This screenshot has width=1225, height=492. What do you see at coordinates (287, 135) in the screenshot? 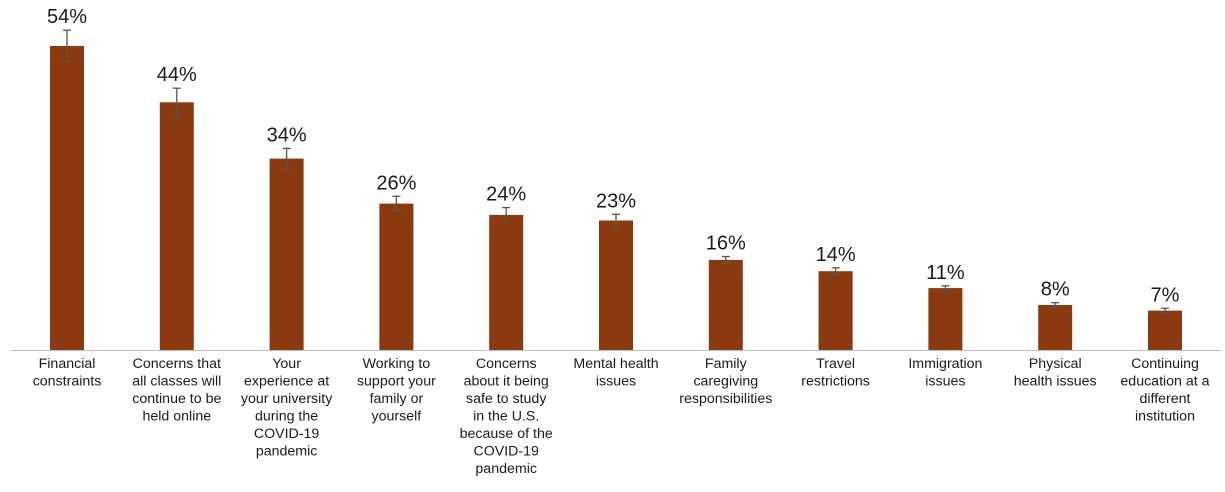
I see `data-label: 34%` at bounding box center [287, 135].